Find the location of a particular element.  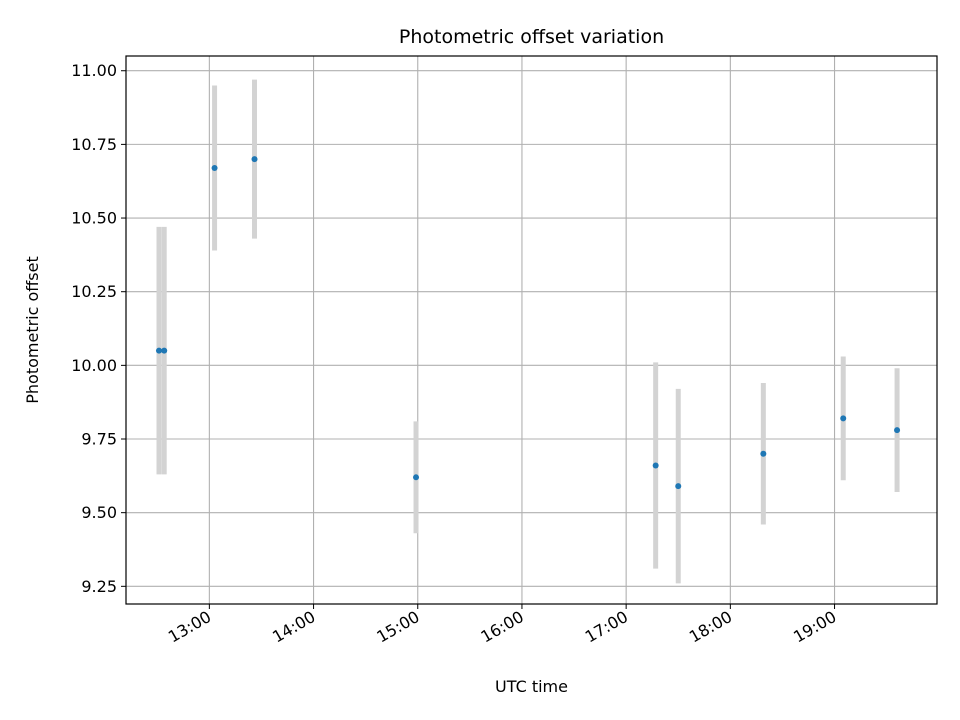

y-tick-label: 9.25 is located at coordinates (99, 586).